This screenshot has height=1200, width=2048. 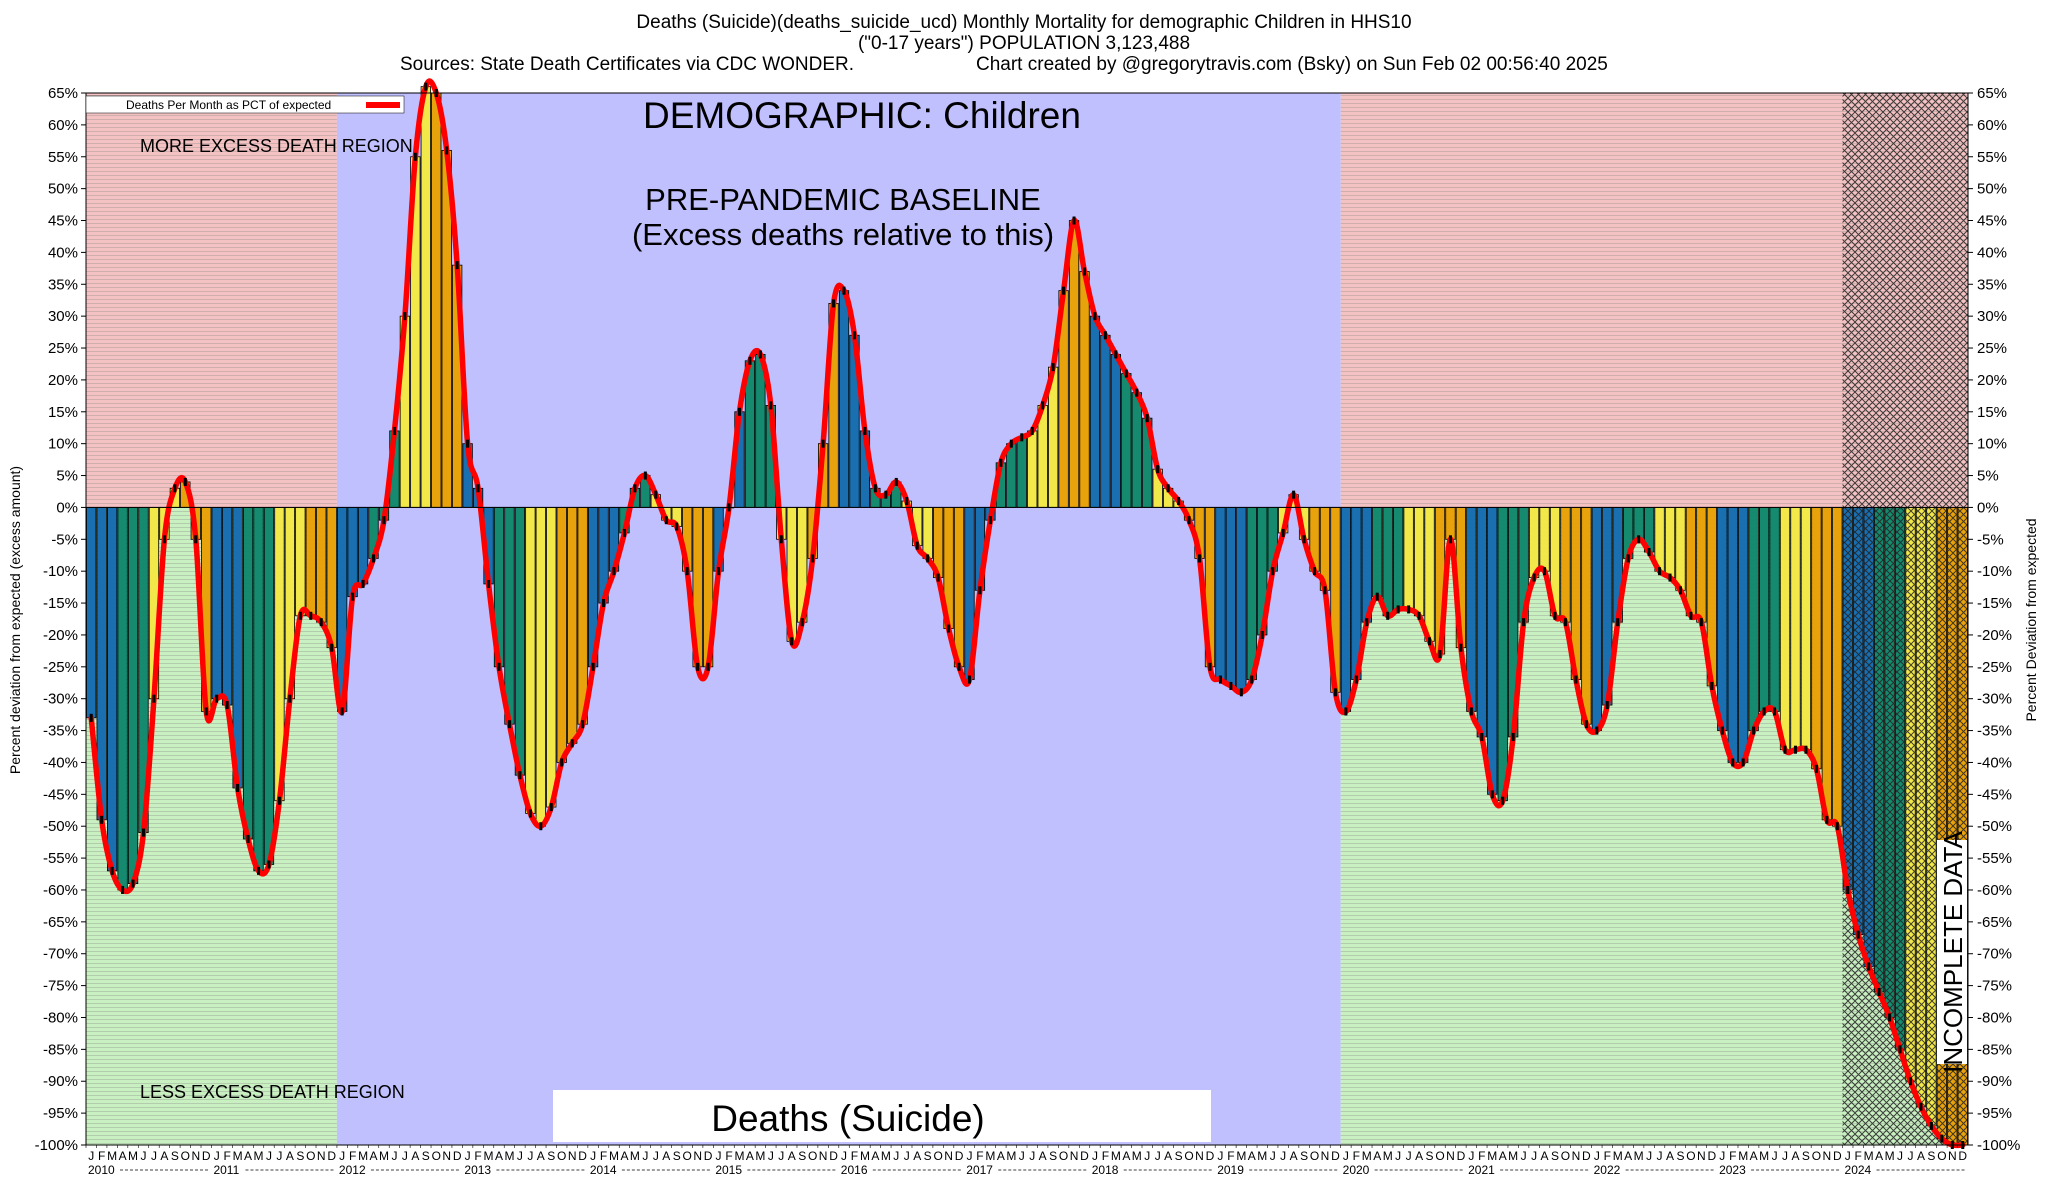 I want to click on y-tick-label-right: 65%, so click(x=1992, y=93).